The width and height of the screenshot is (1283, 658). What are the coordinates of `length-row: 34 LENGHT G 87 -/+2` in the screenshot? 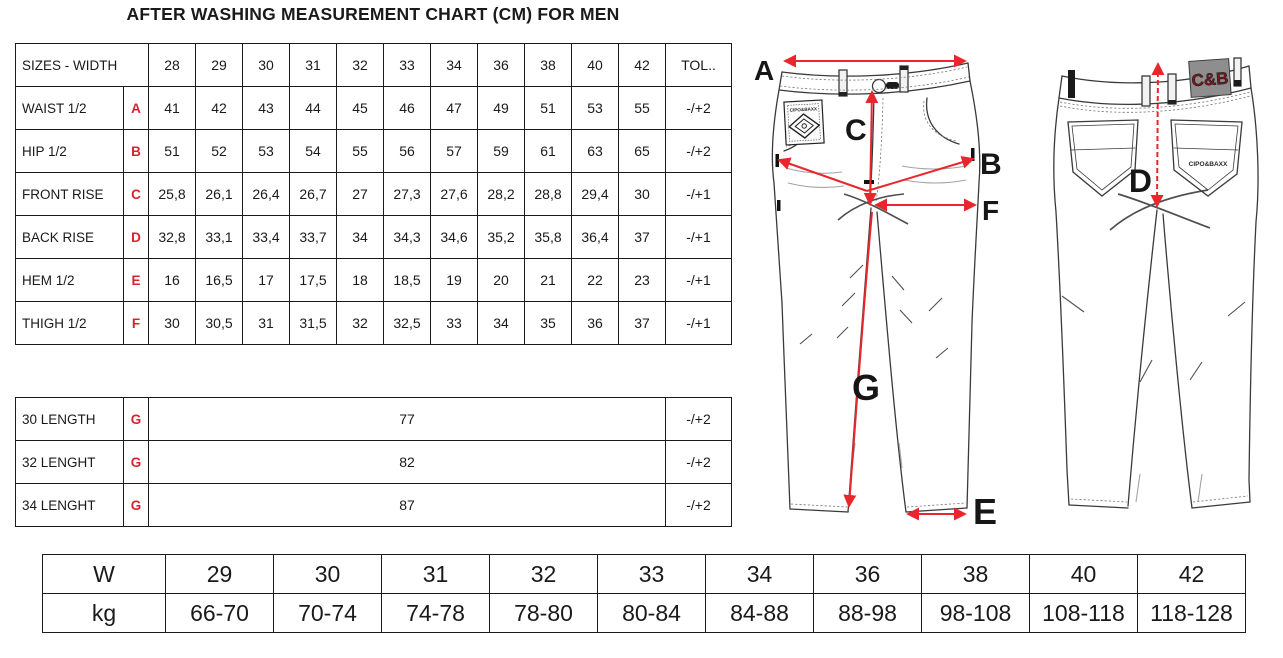 It's located at (373, 505).